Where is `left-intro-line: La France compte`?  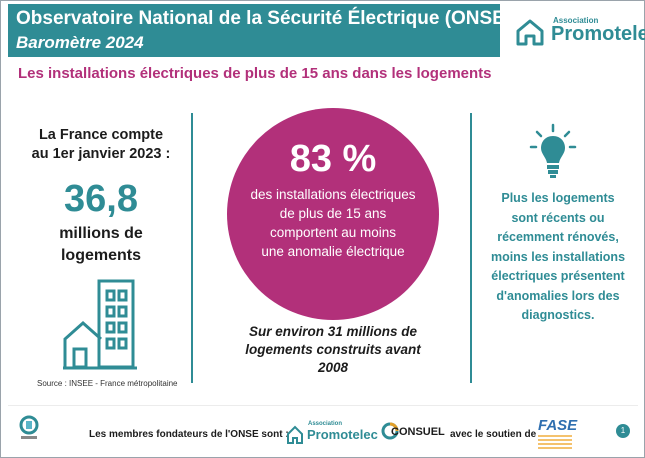 left-intro-line: La France compte is located at coordinates (101, 135).